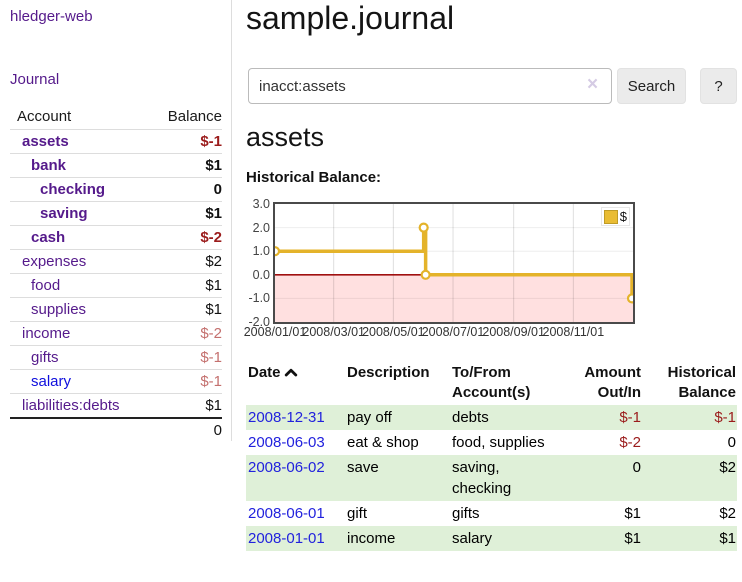 This screenshot has height=582, width=742. Describe the element at coordinates (491, 513) in the screenshot. I see `transaction-row: 2008-06-01 gift gifts $1 $2` at that location.